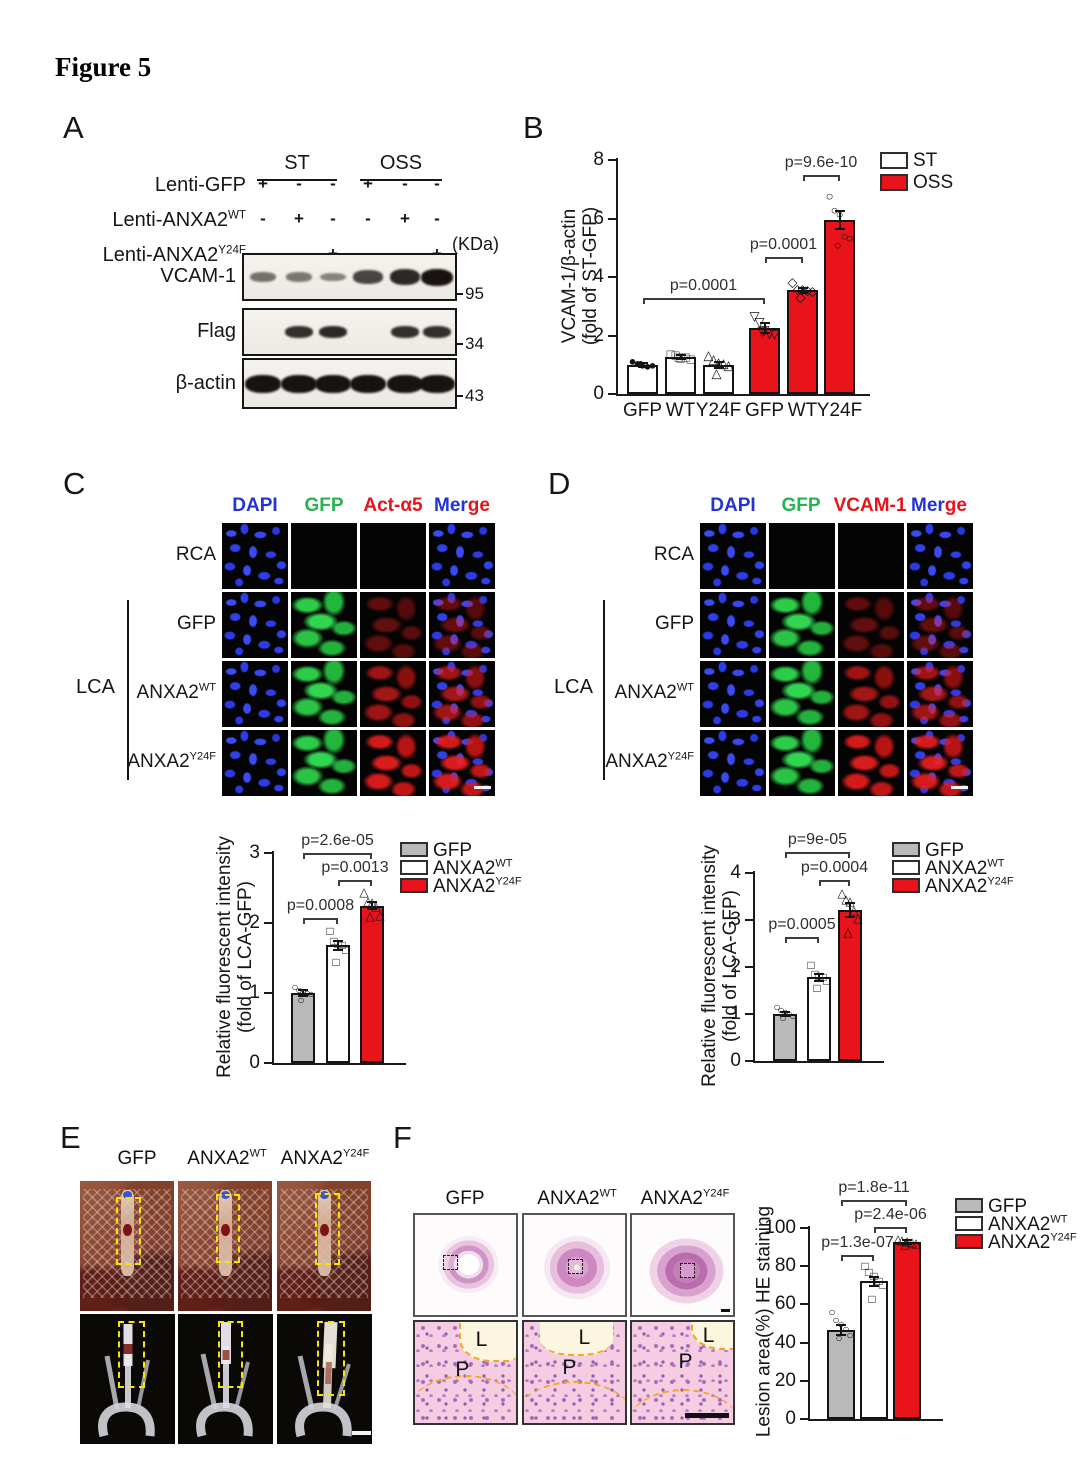 Image resolution: width=1080 pixels, height=1461 pixels. Describe the element at coordinates (576, 1339) in the screenshot. I see `lumen-region` at that location.